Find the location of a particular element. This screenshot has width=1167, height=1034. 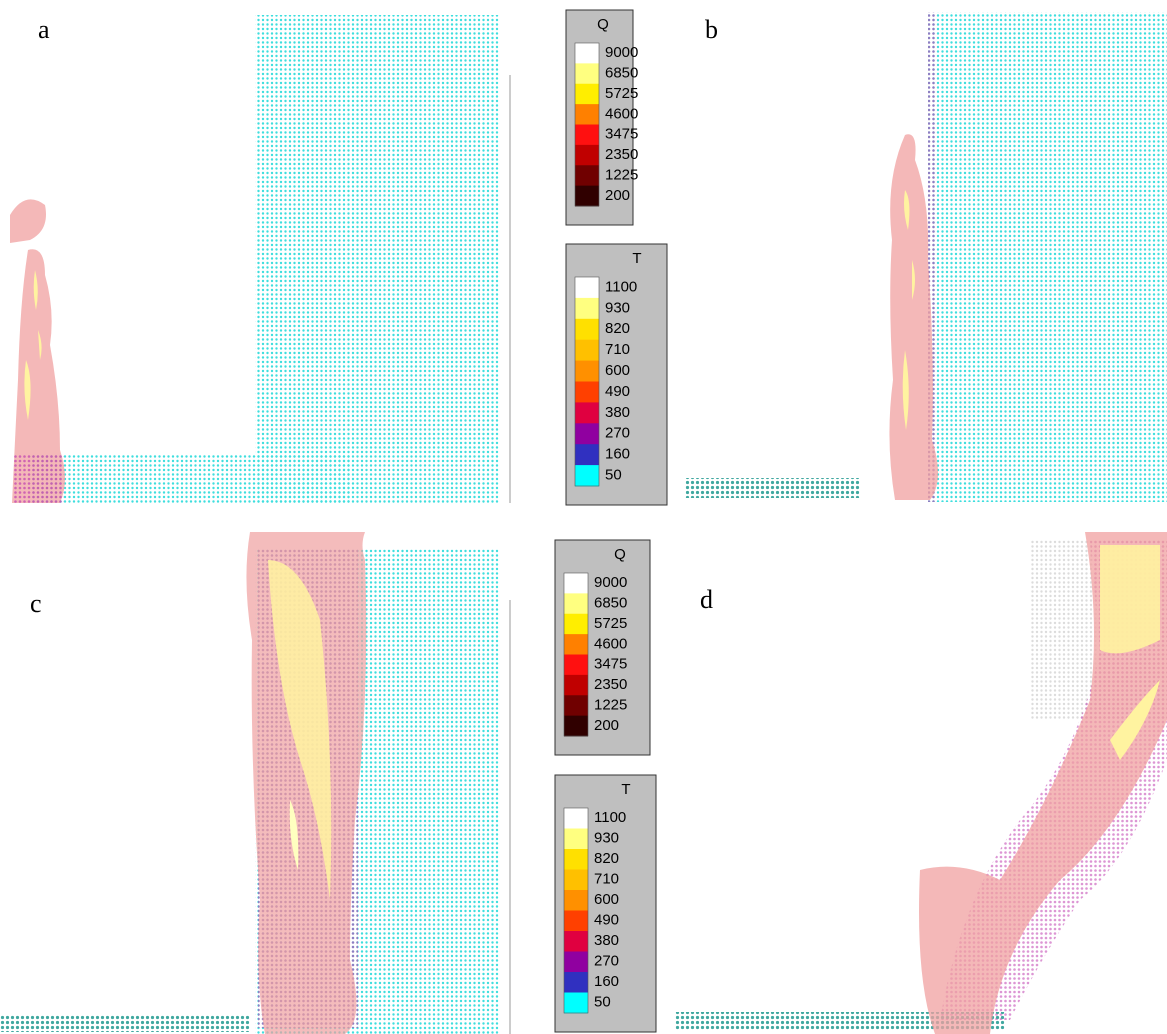

panel-label: a is located at coordinates (44, 29).